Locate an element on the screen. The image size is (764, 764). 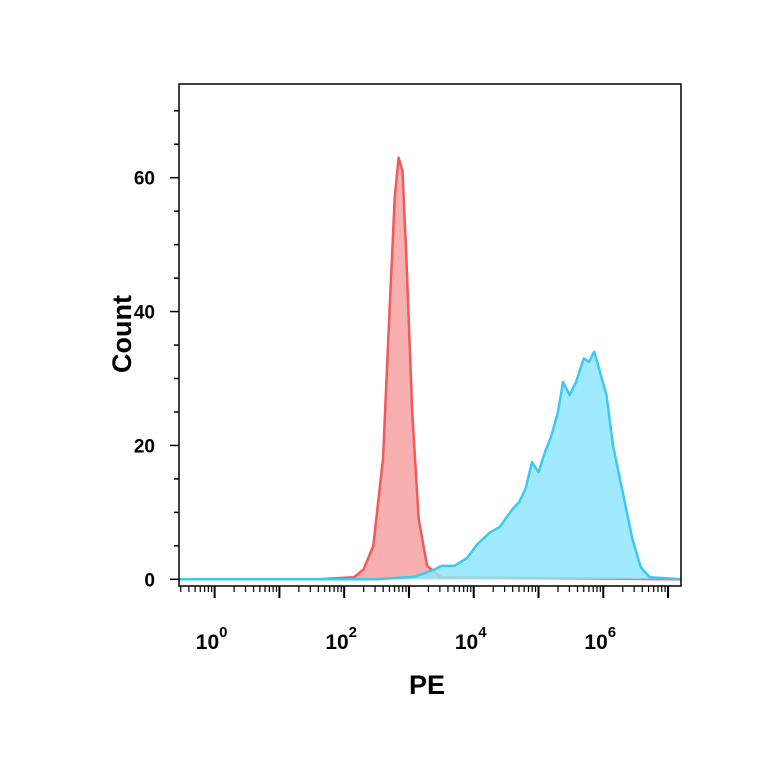
x-tick-label: 10² is located at coordinates (341, 639).